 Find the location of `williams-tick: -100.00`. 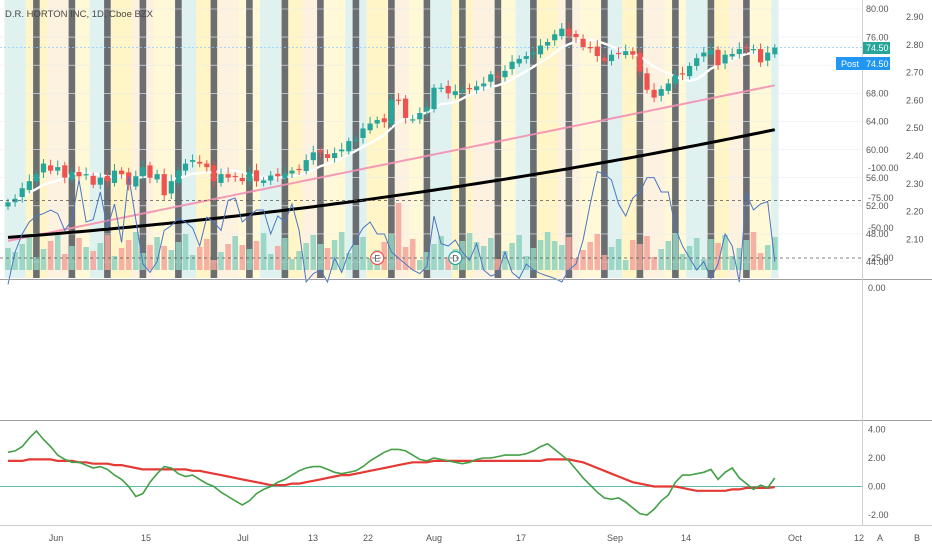

williams-tick: -100.00 is located at coordinates (883, 168).